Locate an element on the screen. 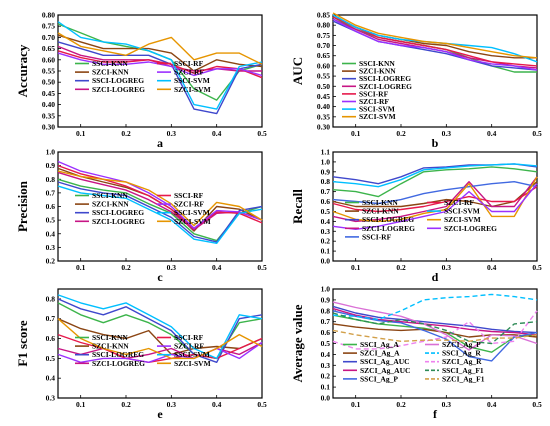 The image size is (550, 426). y-tick-label: 0.35 is located at coordinates (323, 116).